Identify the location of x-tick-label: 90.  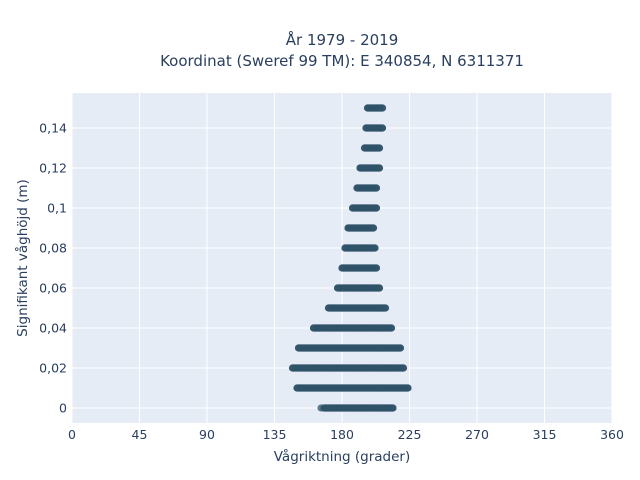
(207, 434).